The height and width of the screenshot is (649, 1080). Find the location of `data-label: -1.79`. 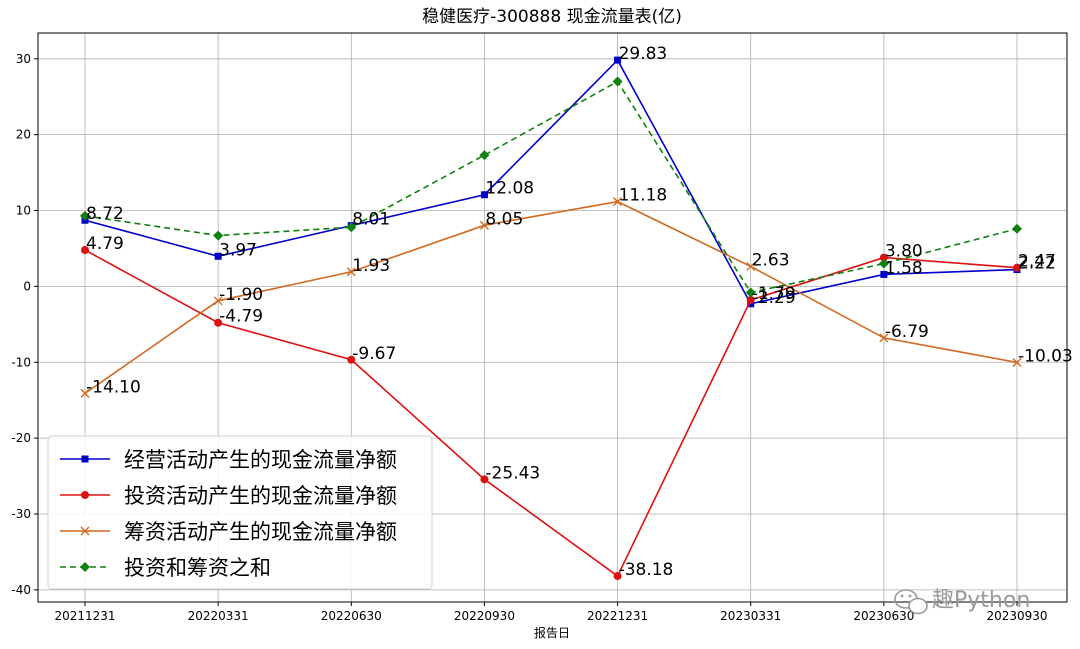

data-label: -1.79 is located at coordinates (774, 294).